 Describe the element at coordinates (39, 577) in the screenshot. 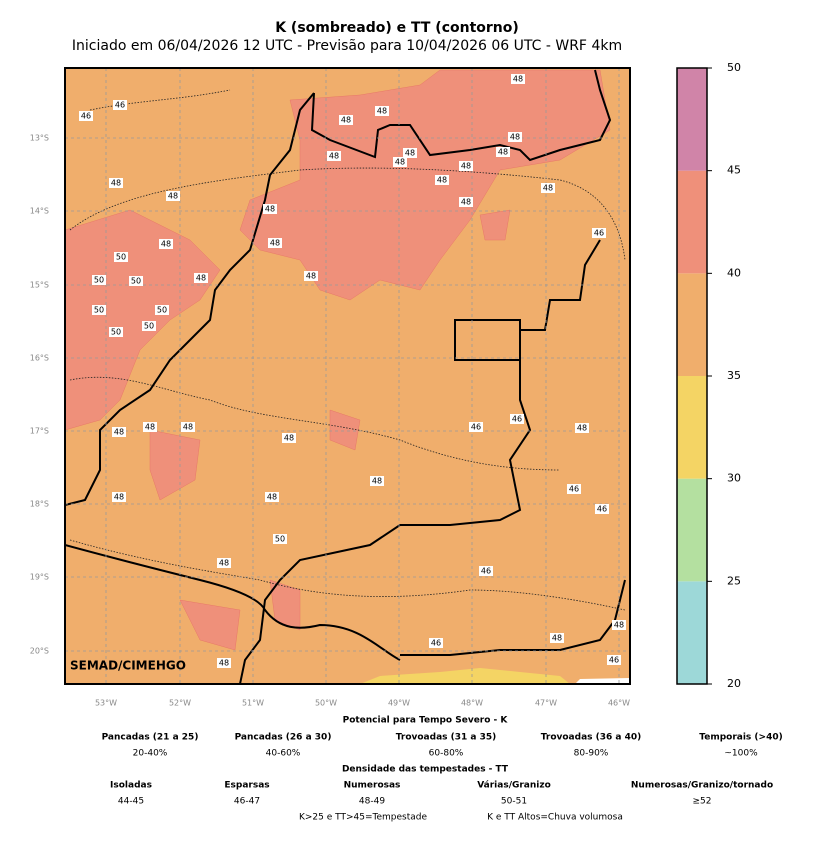

I see `lat-label: 19°S` at that location.